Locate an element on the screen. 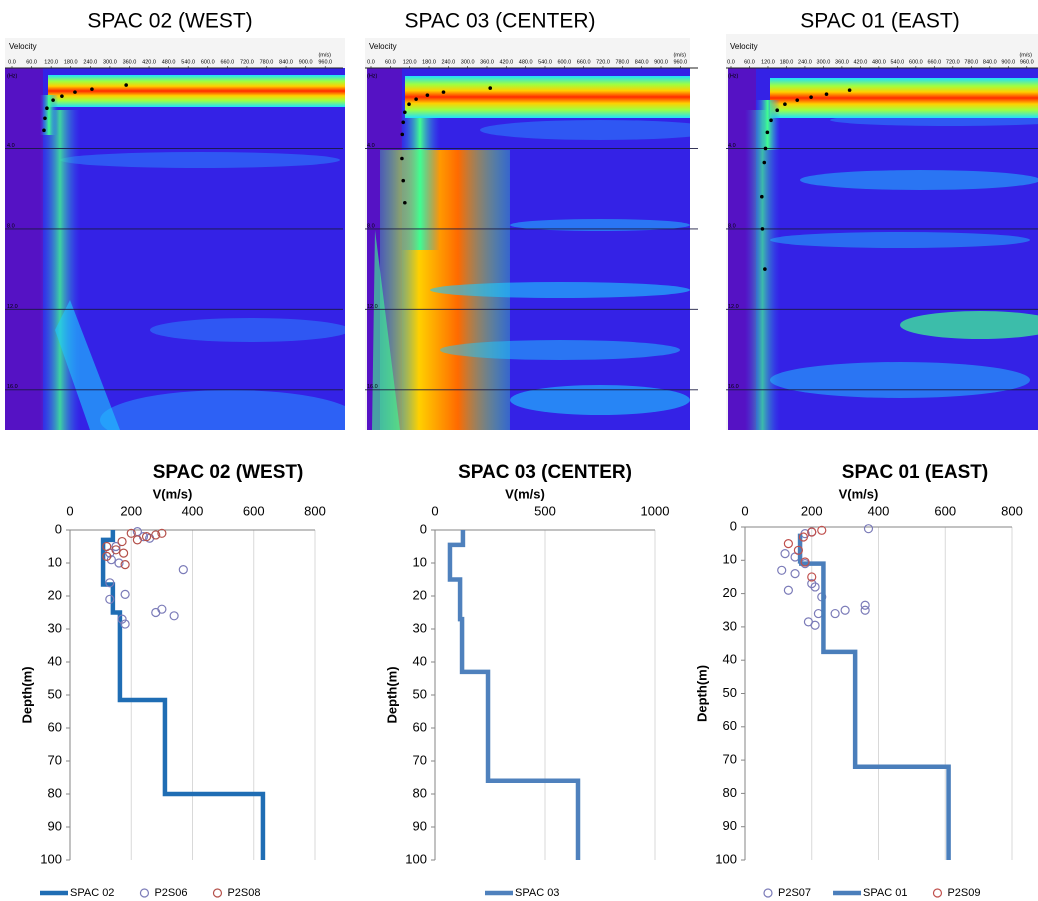 The width and height of the screenshot is (1038, 901). chart-title: SPAC 02 (WEST) is located at coordinates (228, 472).